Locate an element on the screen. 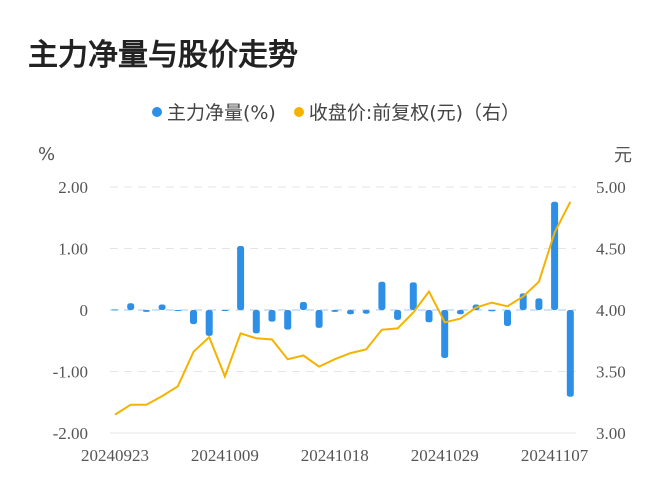 The height and width of the screenshot is (500, 672). right-axis-tick-label: 4.00 is located at coordinates (611, 310).